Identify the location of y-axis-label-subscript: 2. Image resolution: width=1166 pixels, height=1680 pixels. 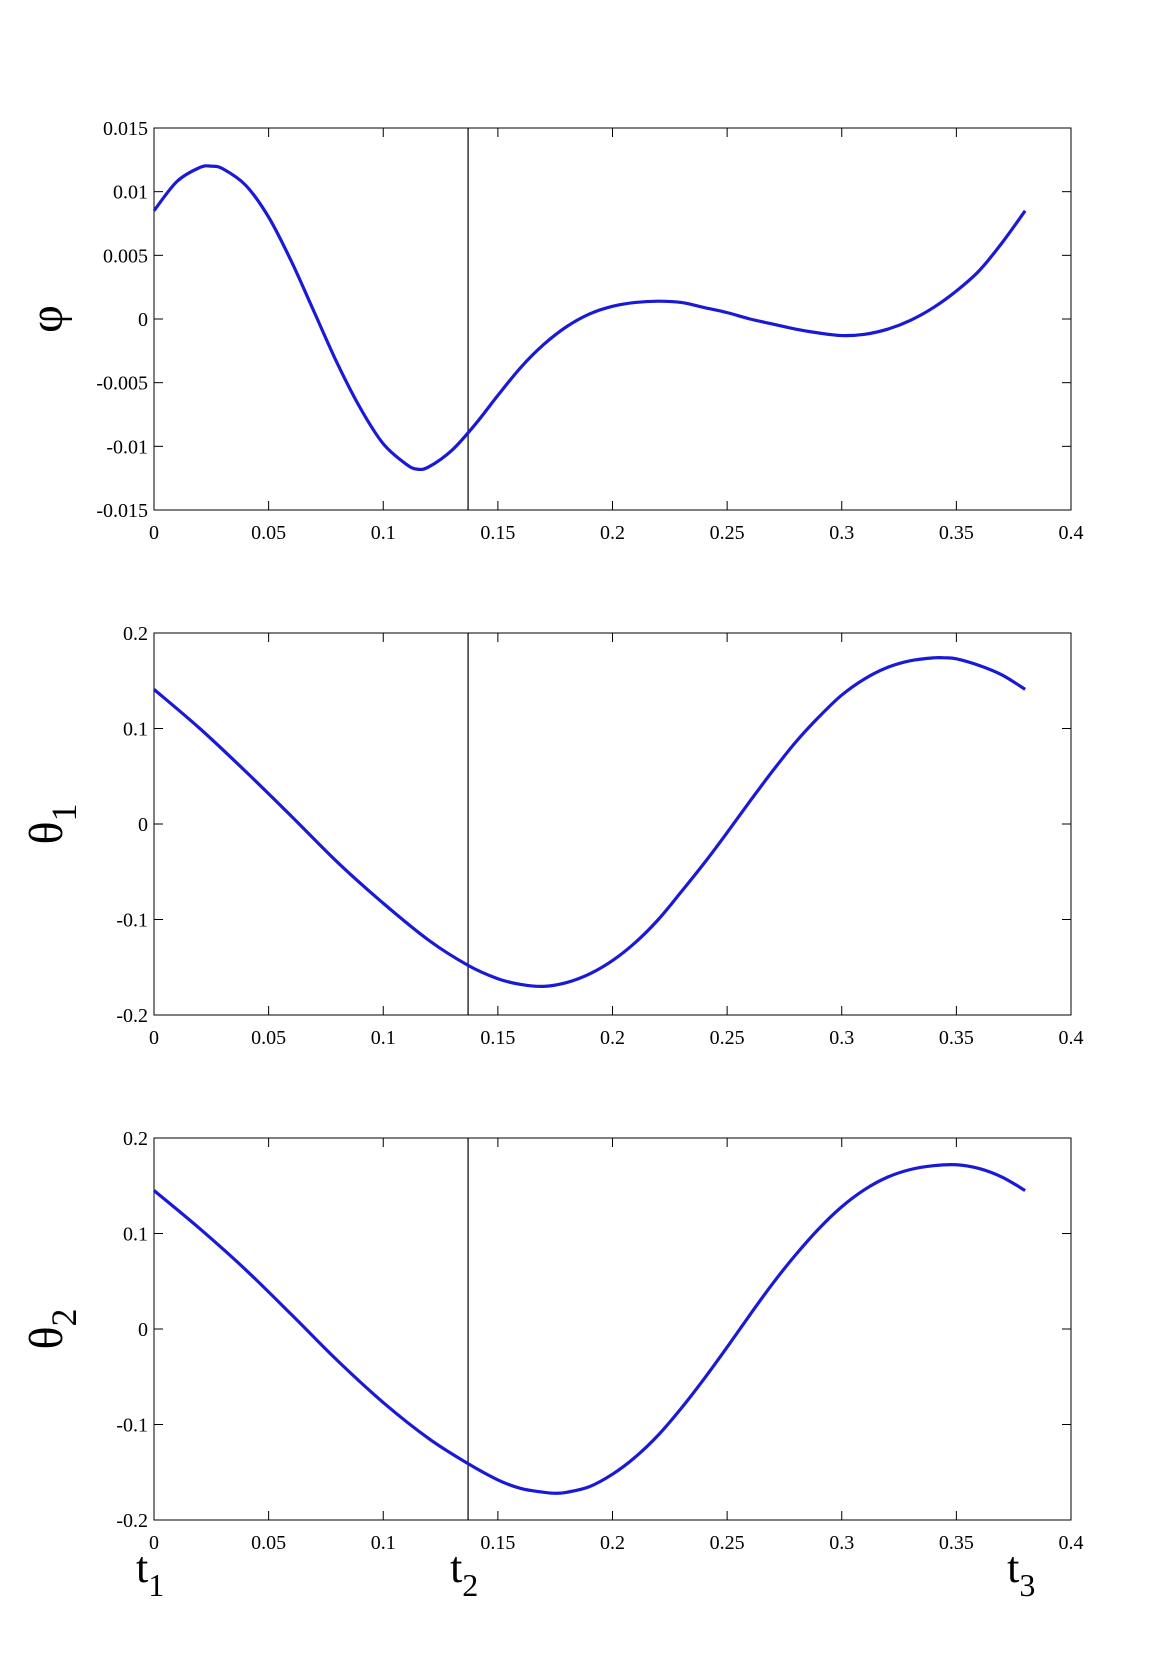
(64, 1318).